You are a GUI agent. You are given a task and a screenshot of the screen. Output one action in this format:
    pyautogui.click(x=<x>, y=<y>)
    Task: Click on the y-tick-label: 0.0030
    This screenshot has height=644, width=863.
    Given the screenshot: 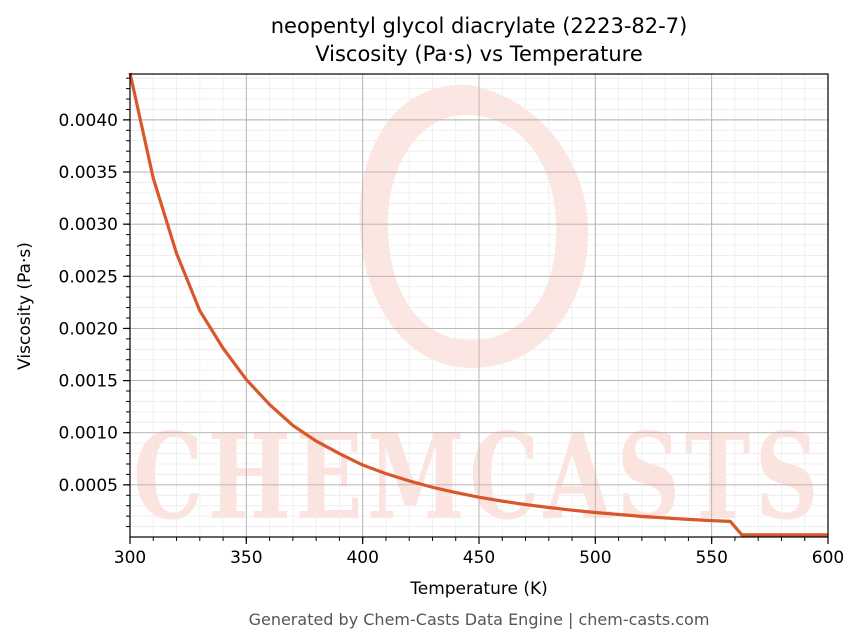 What is the action you would take?
    pyautogui.click(x=88, y=225)
    